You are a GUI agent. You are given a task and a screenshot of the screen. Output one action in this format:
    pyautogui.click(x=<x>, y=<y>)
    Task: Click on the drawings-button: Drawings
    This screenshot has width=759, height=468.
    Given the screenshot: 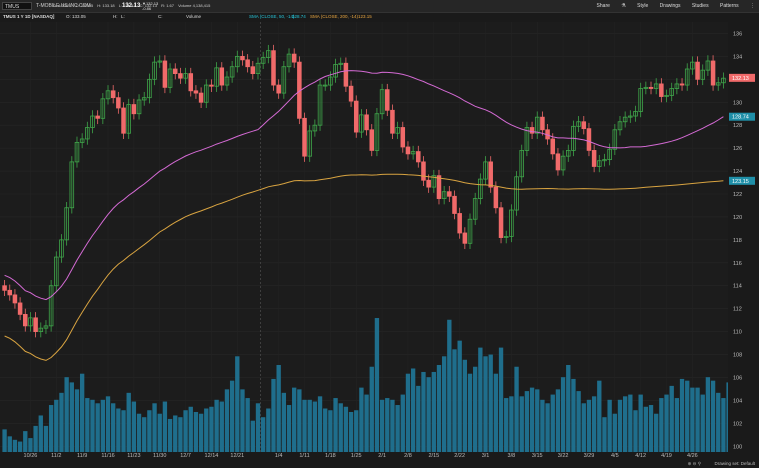 What is the action you would take?
    pyautogui.click(x=670, y=6)
    